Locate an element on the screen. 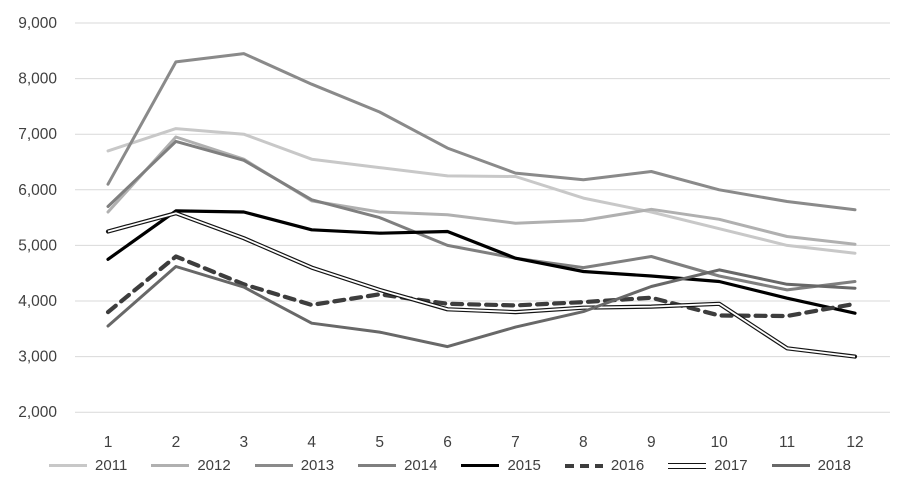 This screenshot has height=499, width=900. x-tick-label: 5 is located at coordinates (379, 442).